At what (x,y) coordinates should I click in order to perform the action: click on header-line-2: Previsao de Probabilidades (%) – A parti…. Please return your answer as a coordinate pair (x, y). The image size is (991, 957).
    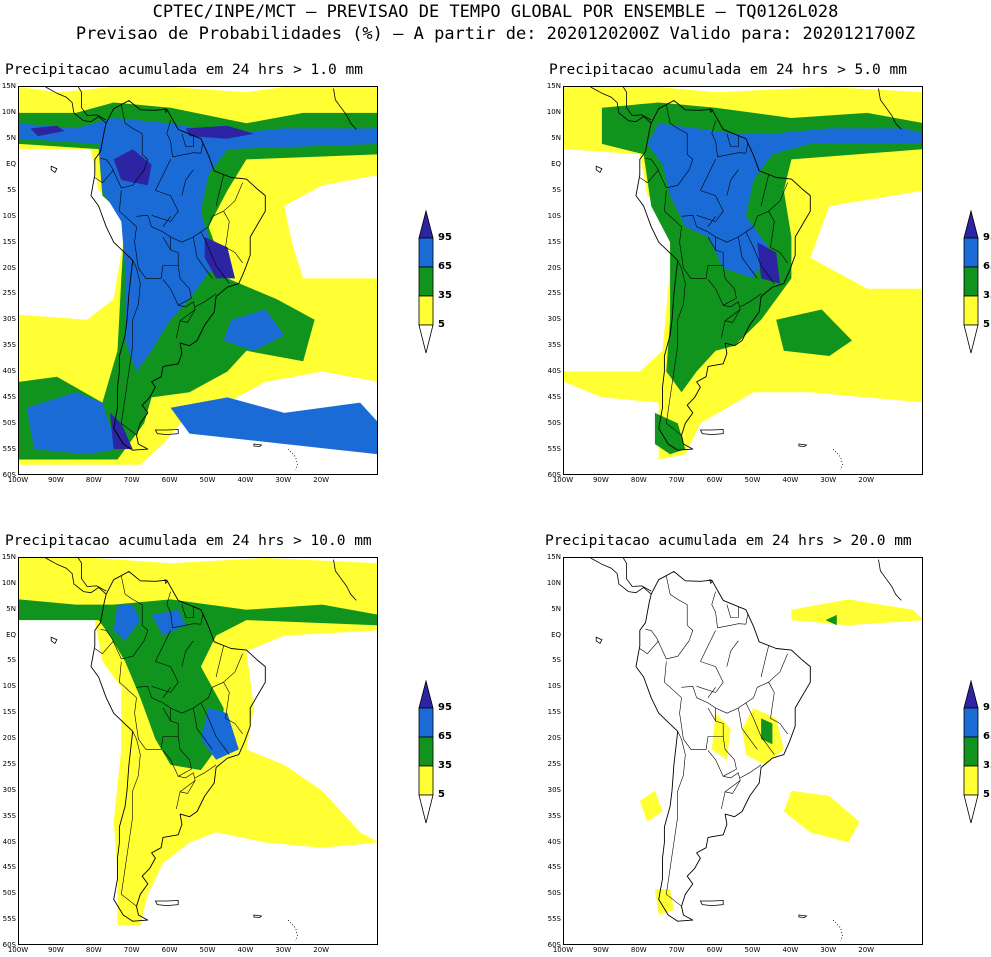
    Looking at the image, I should click on (495, 34).